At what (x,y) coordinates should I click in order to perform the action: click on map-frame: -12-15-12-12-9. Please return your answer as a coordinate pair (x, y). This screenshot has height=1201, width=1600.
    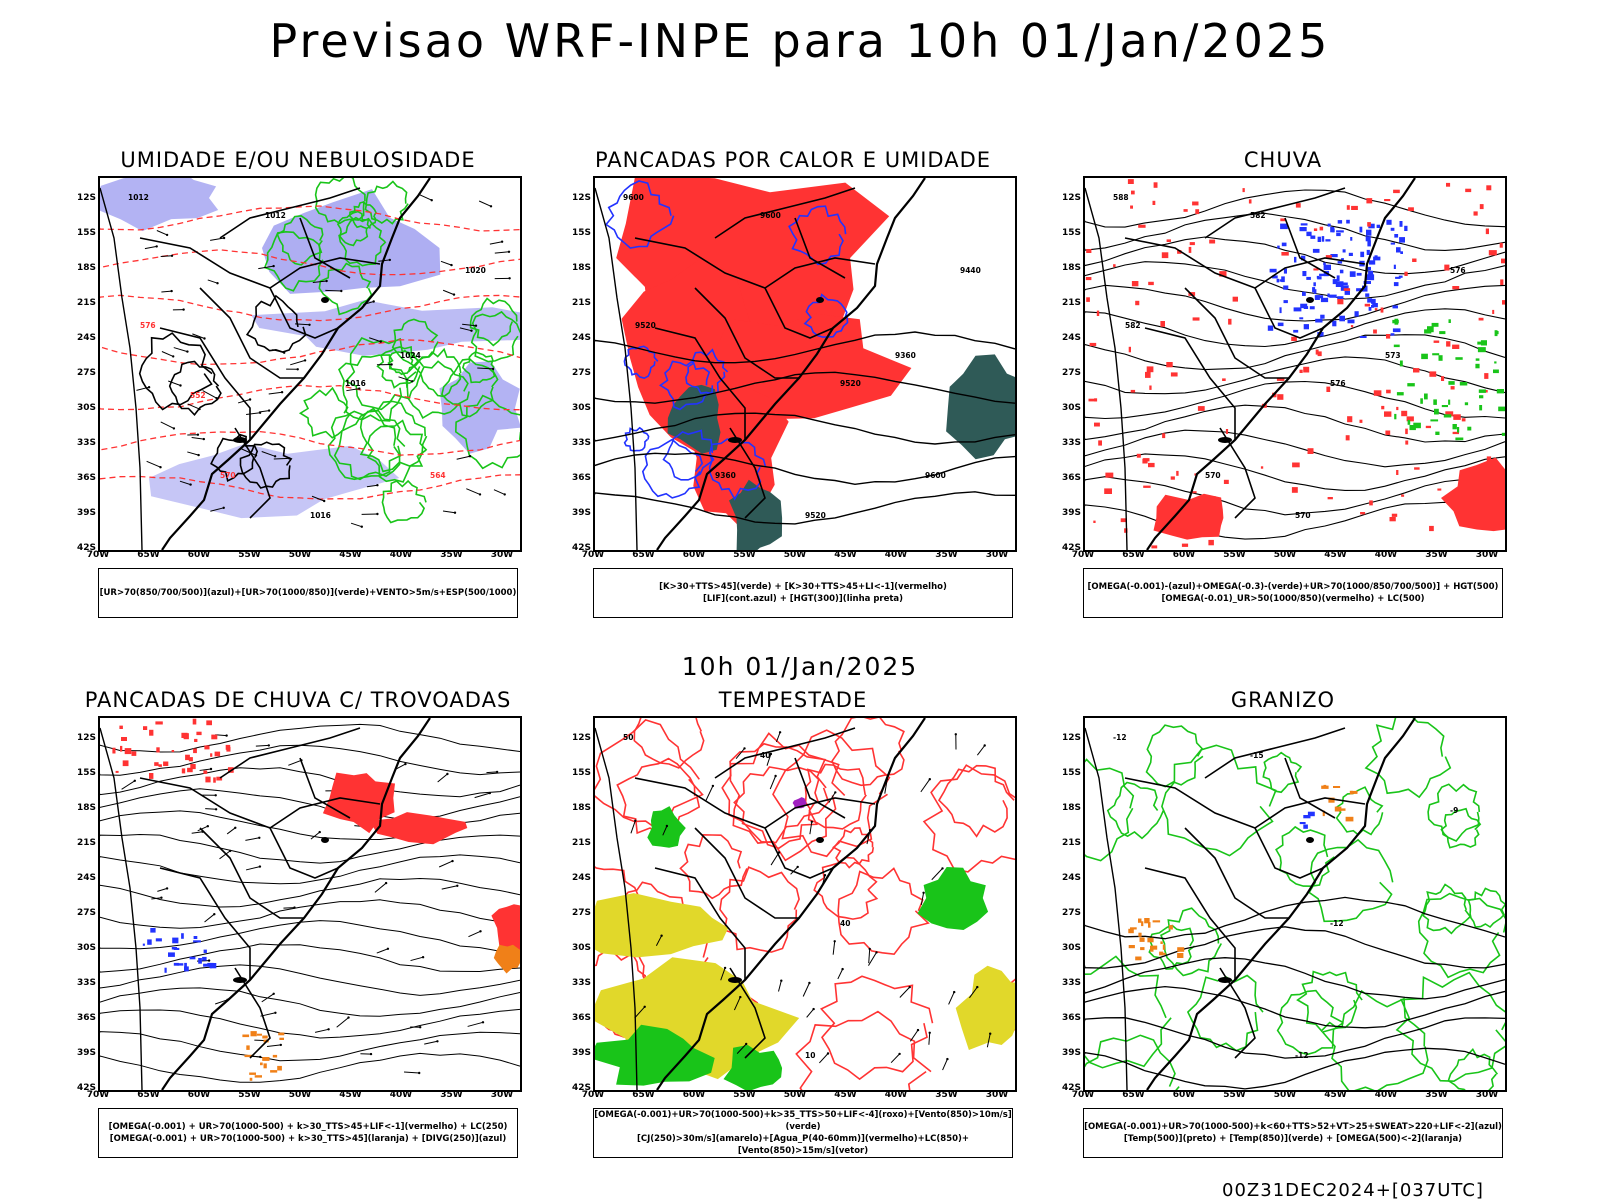
    Looking at the image, I should click on (1295, 904).